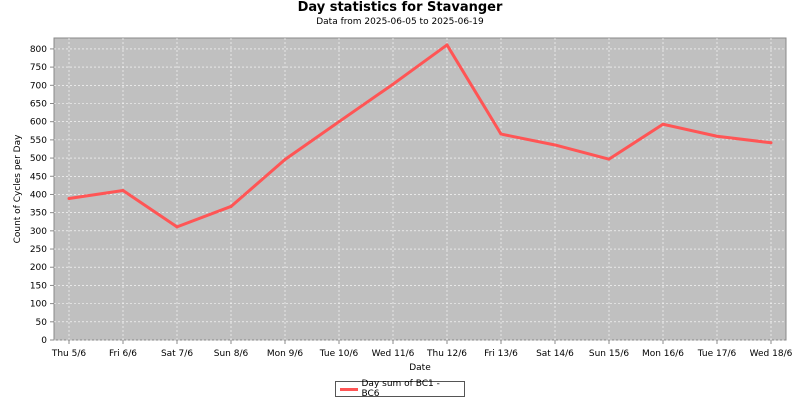 This screenshot has width=800, height=400. I want to click on y-tick-label: 300, so click(38, 232).